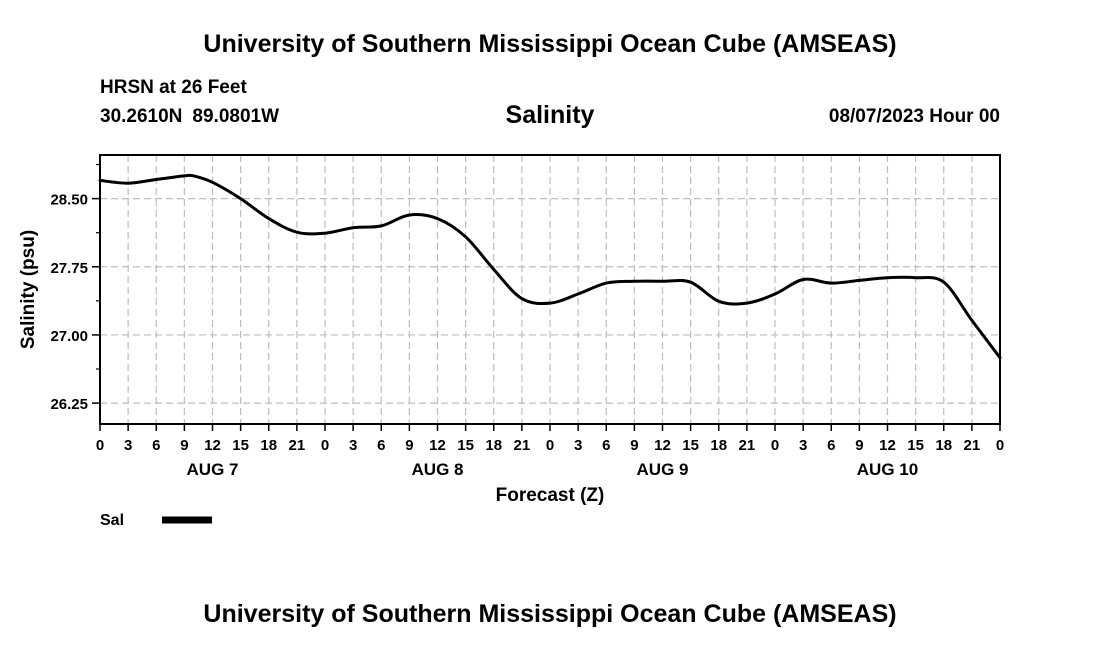 This screenshot has height=650, width=1100. Describe the element at coordinates (69, 200) in the screenshot. I see `y-tick-label: 28.50` at that location.